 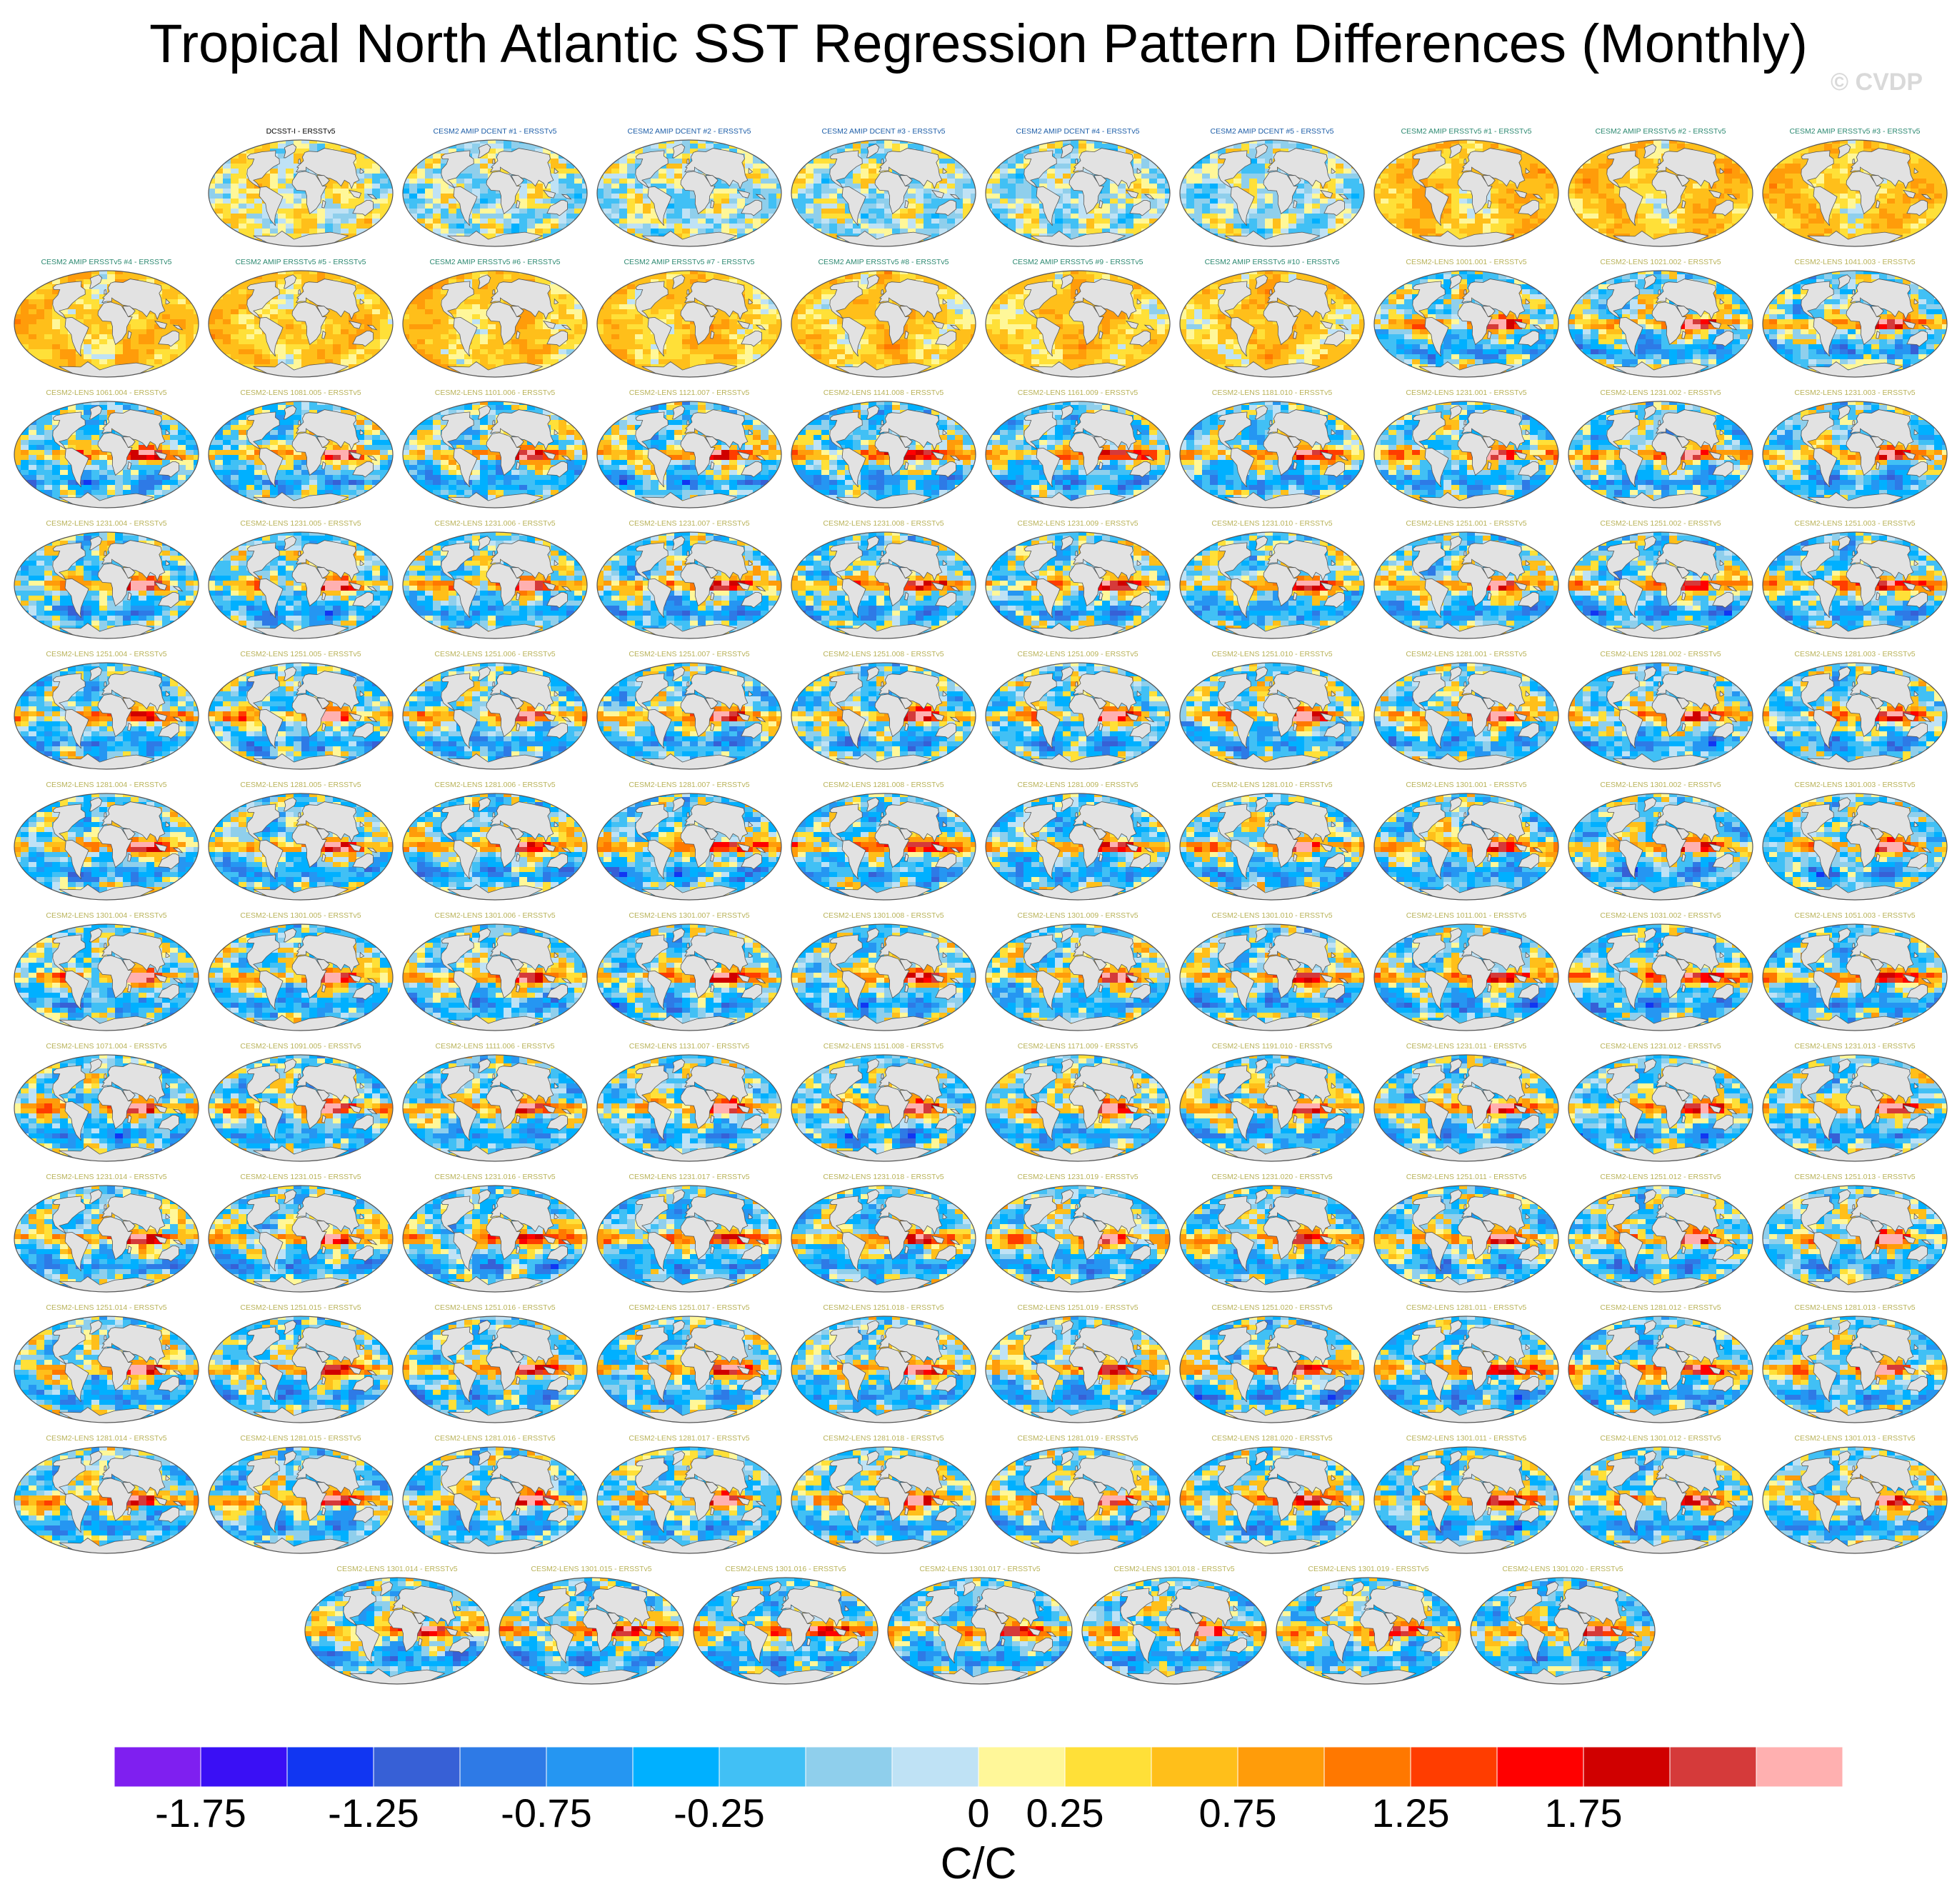 I want to click on map-panel: CESM2 AMIP ERSSTv5 #8 - ERSSTv5, so click(x=883, y=318).